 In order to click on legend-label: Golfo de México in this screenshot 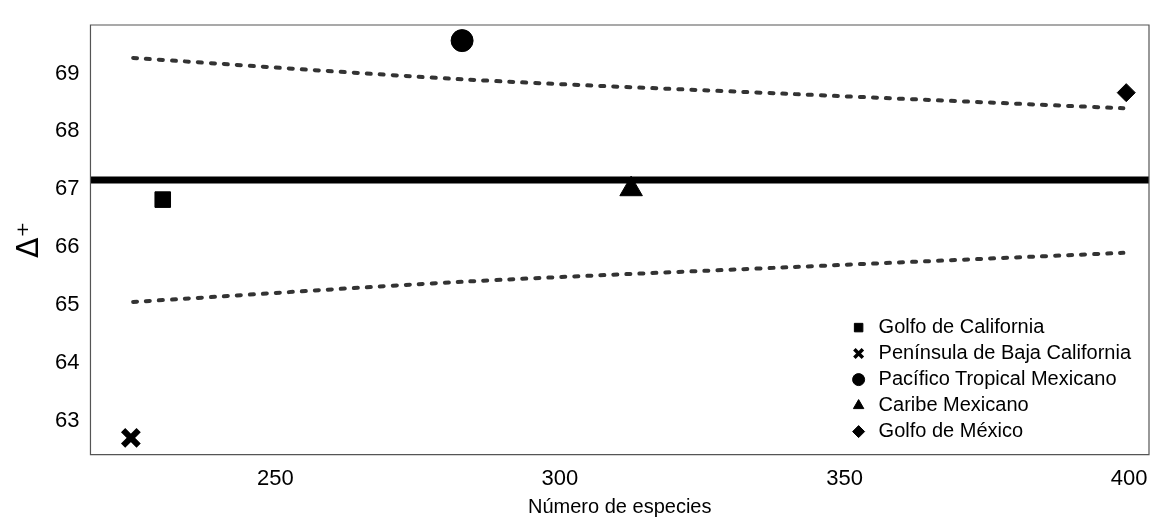, I will do `click(951, 430)`.